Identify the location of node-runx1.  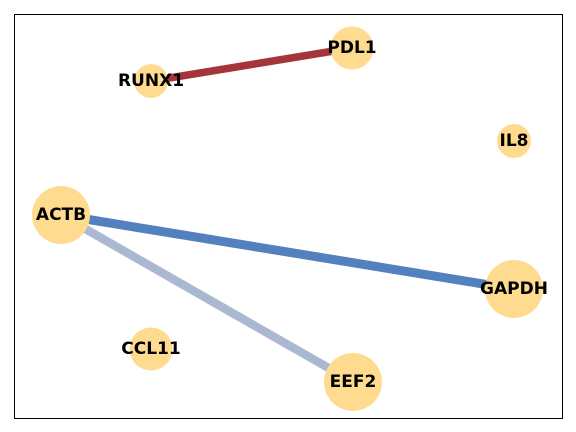
(151, 81).